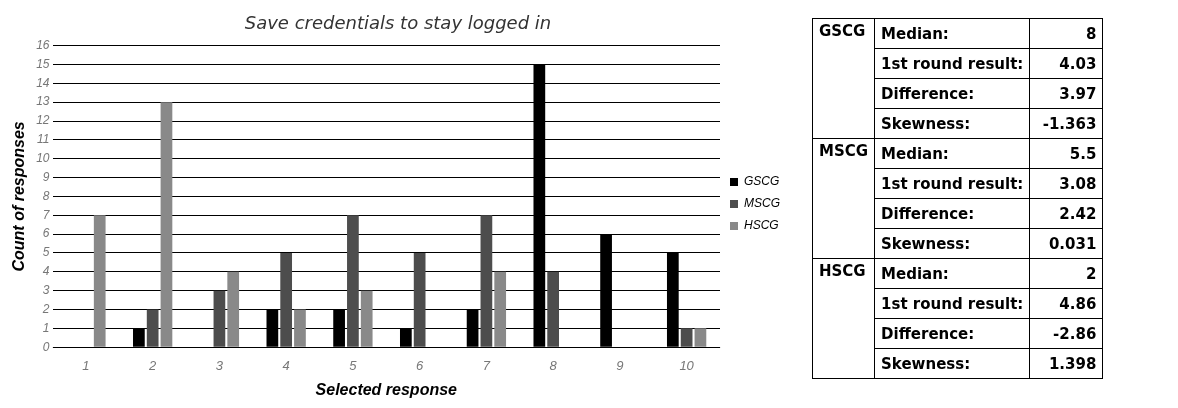 Image resolution: width=1178 pixels, height=408 pixels. What do you see at coordinates (43, 120) in the screenshot?
I see `y-tick-label: 12` at bounding box center [43, 120].